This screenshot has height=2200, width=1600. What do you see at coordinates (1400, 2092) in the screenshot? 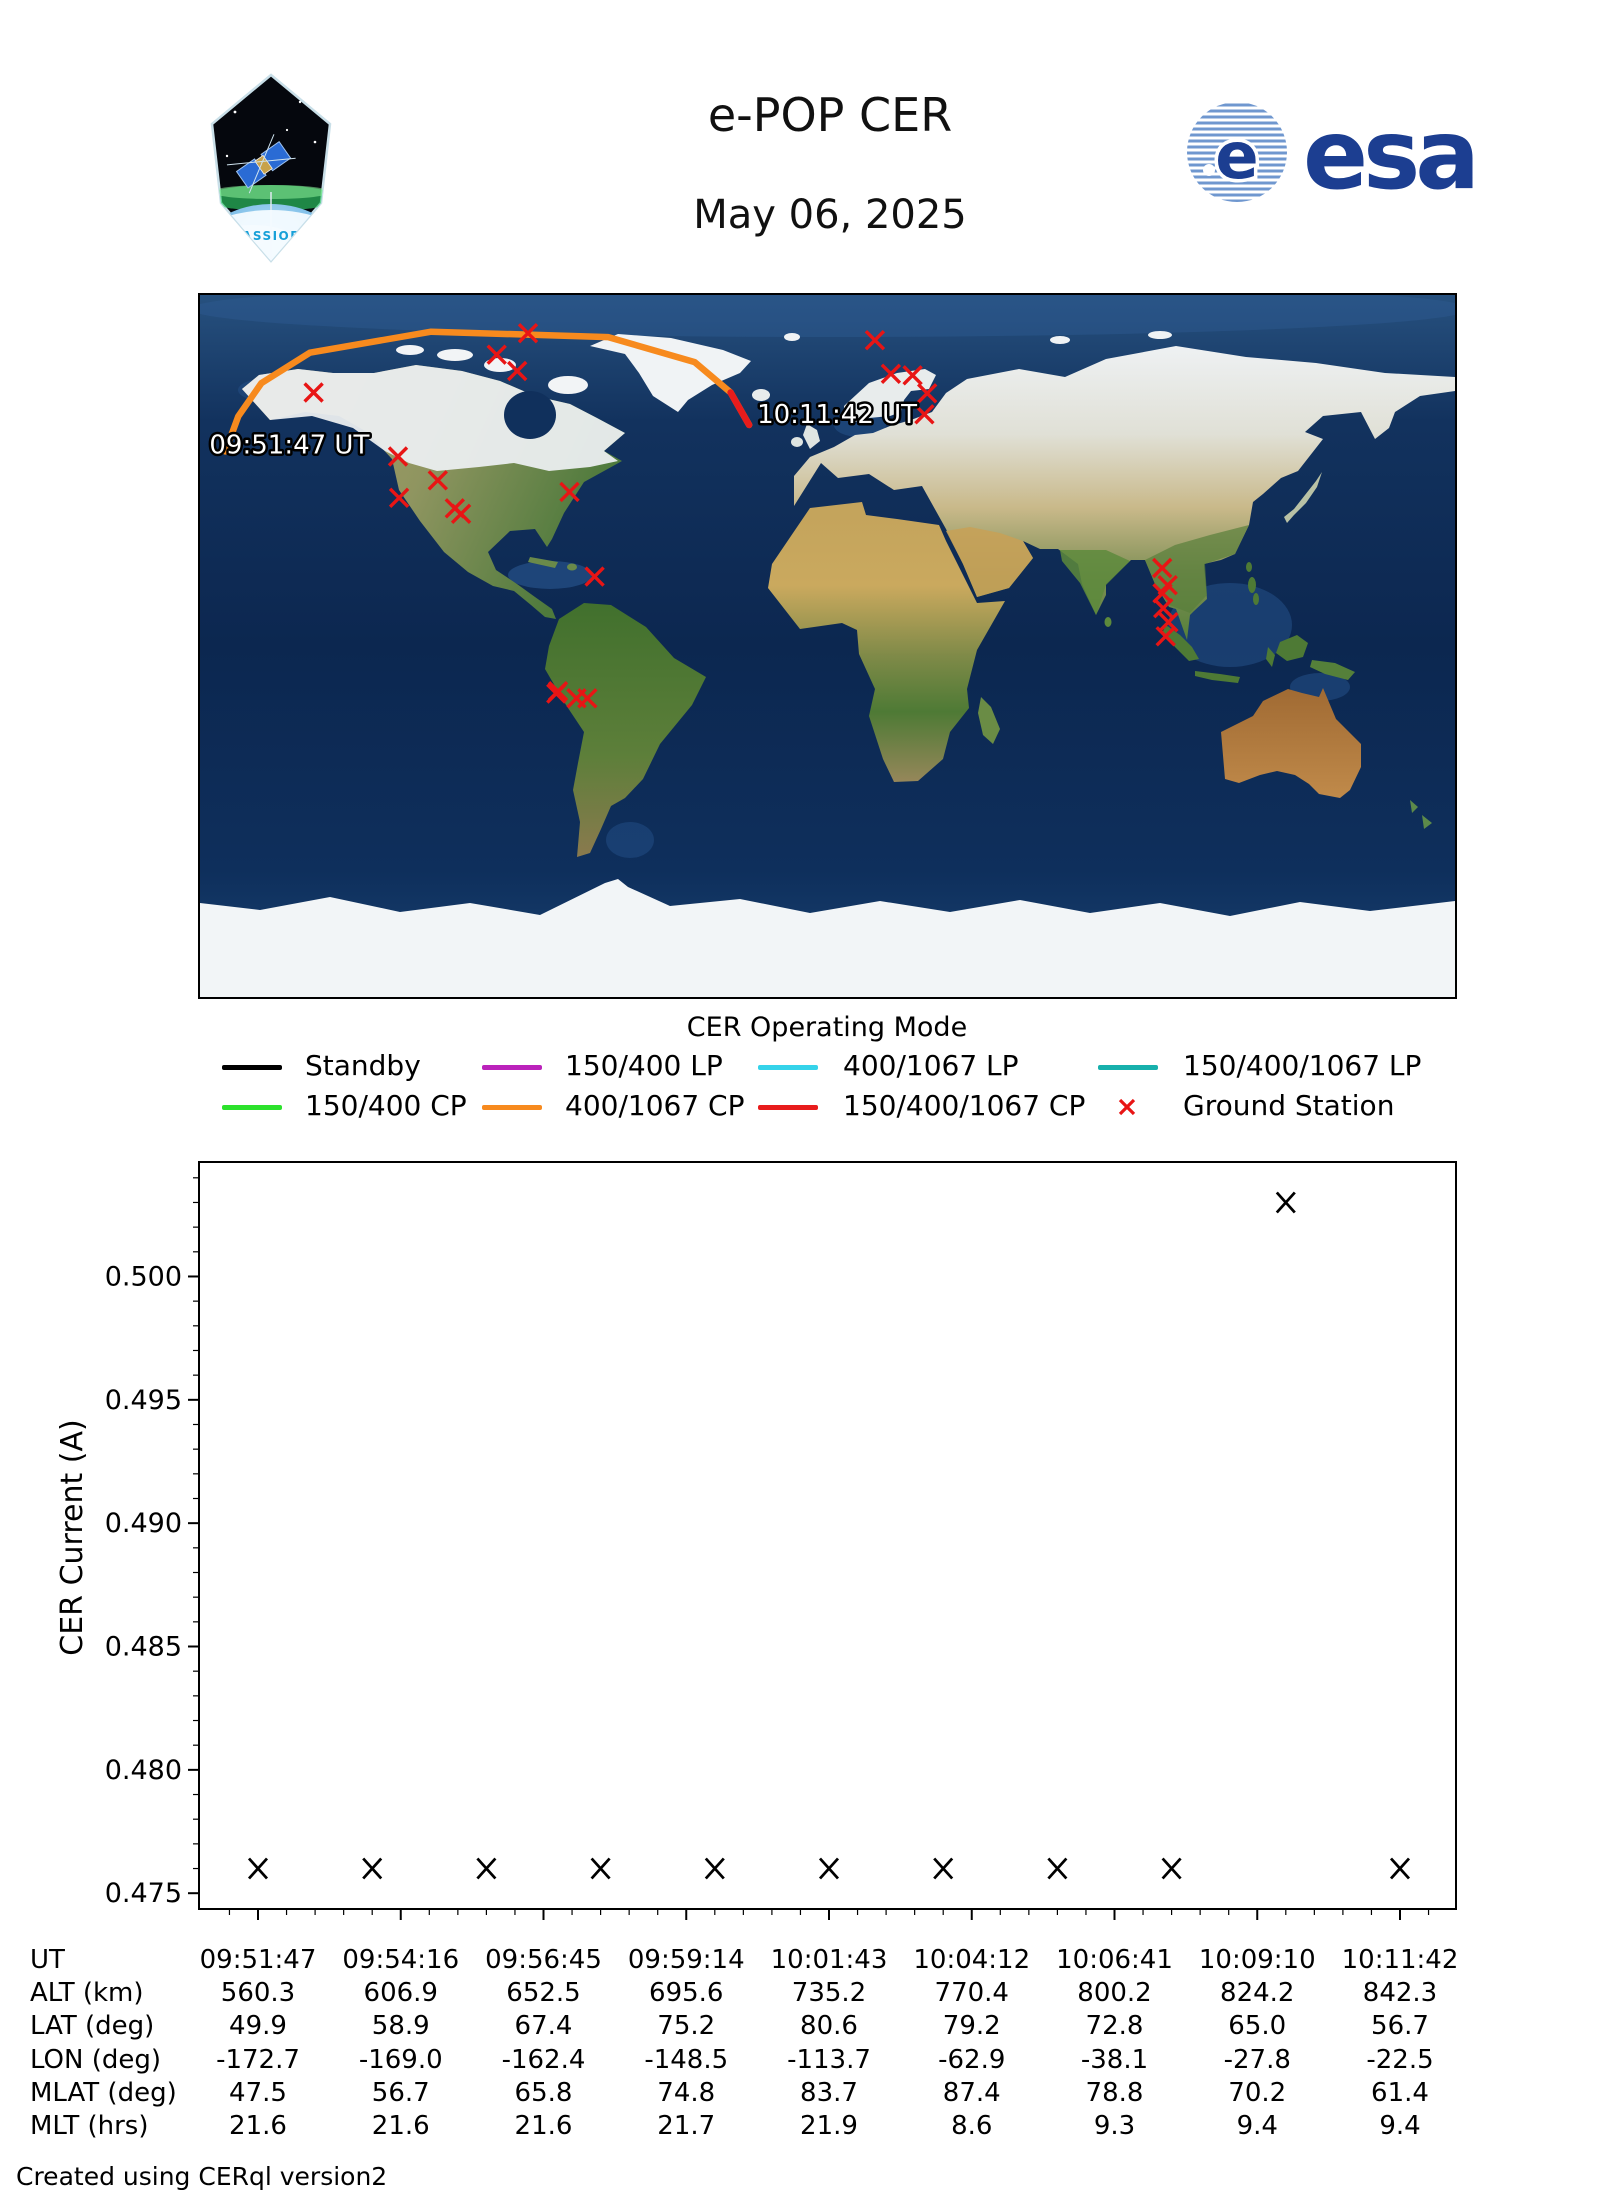
I see `table-cell: 61.4` at bounding box center [1400, 2092].